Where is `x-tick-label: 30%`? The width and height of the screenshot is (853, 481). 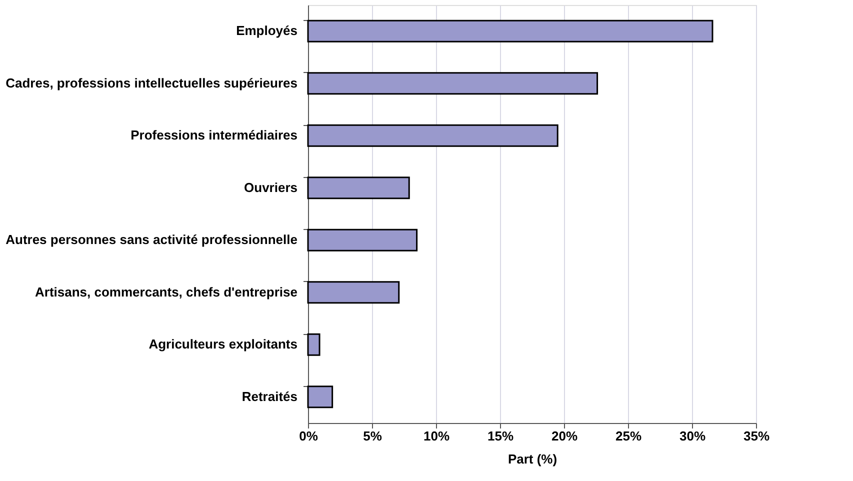 x-tick-label: 30% is located at coordinates (692, 436).